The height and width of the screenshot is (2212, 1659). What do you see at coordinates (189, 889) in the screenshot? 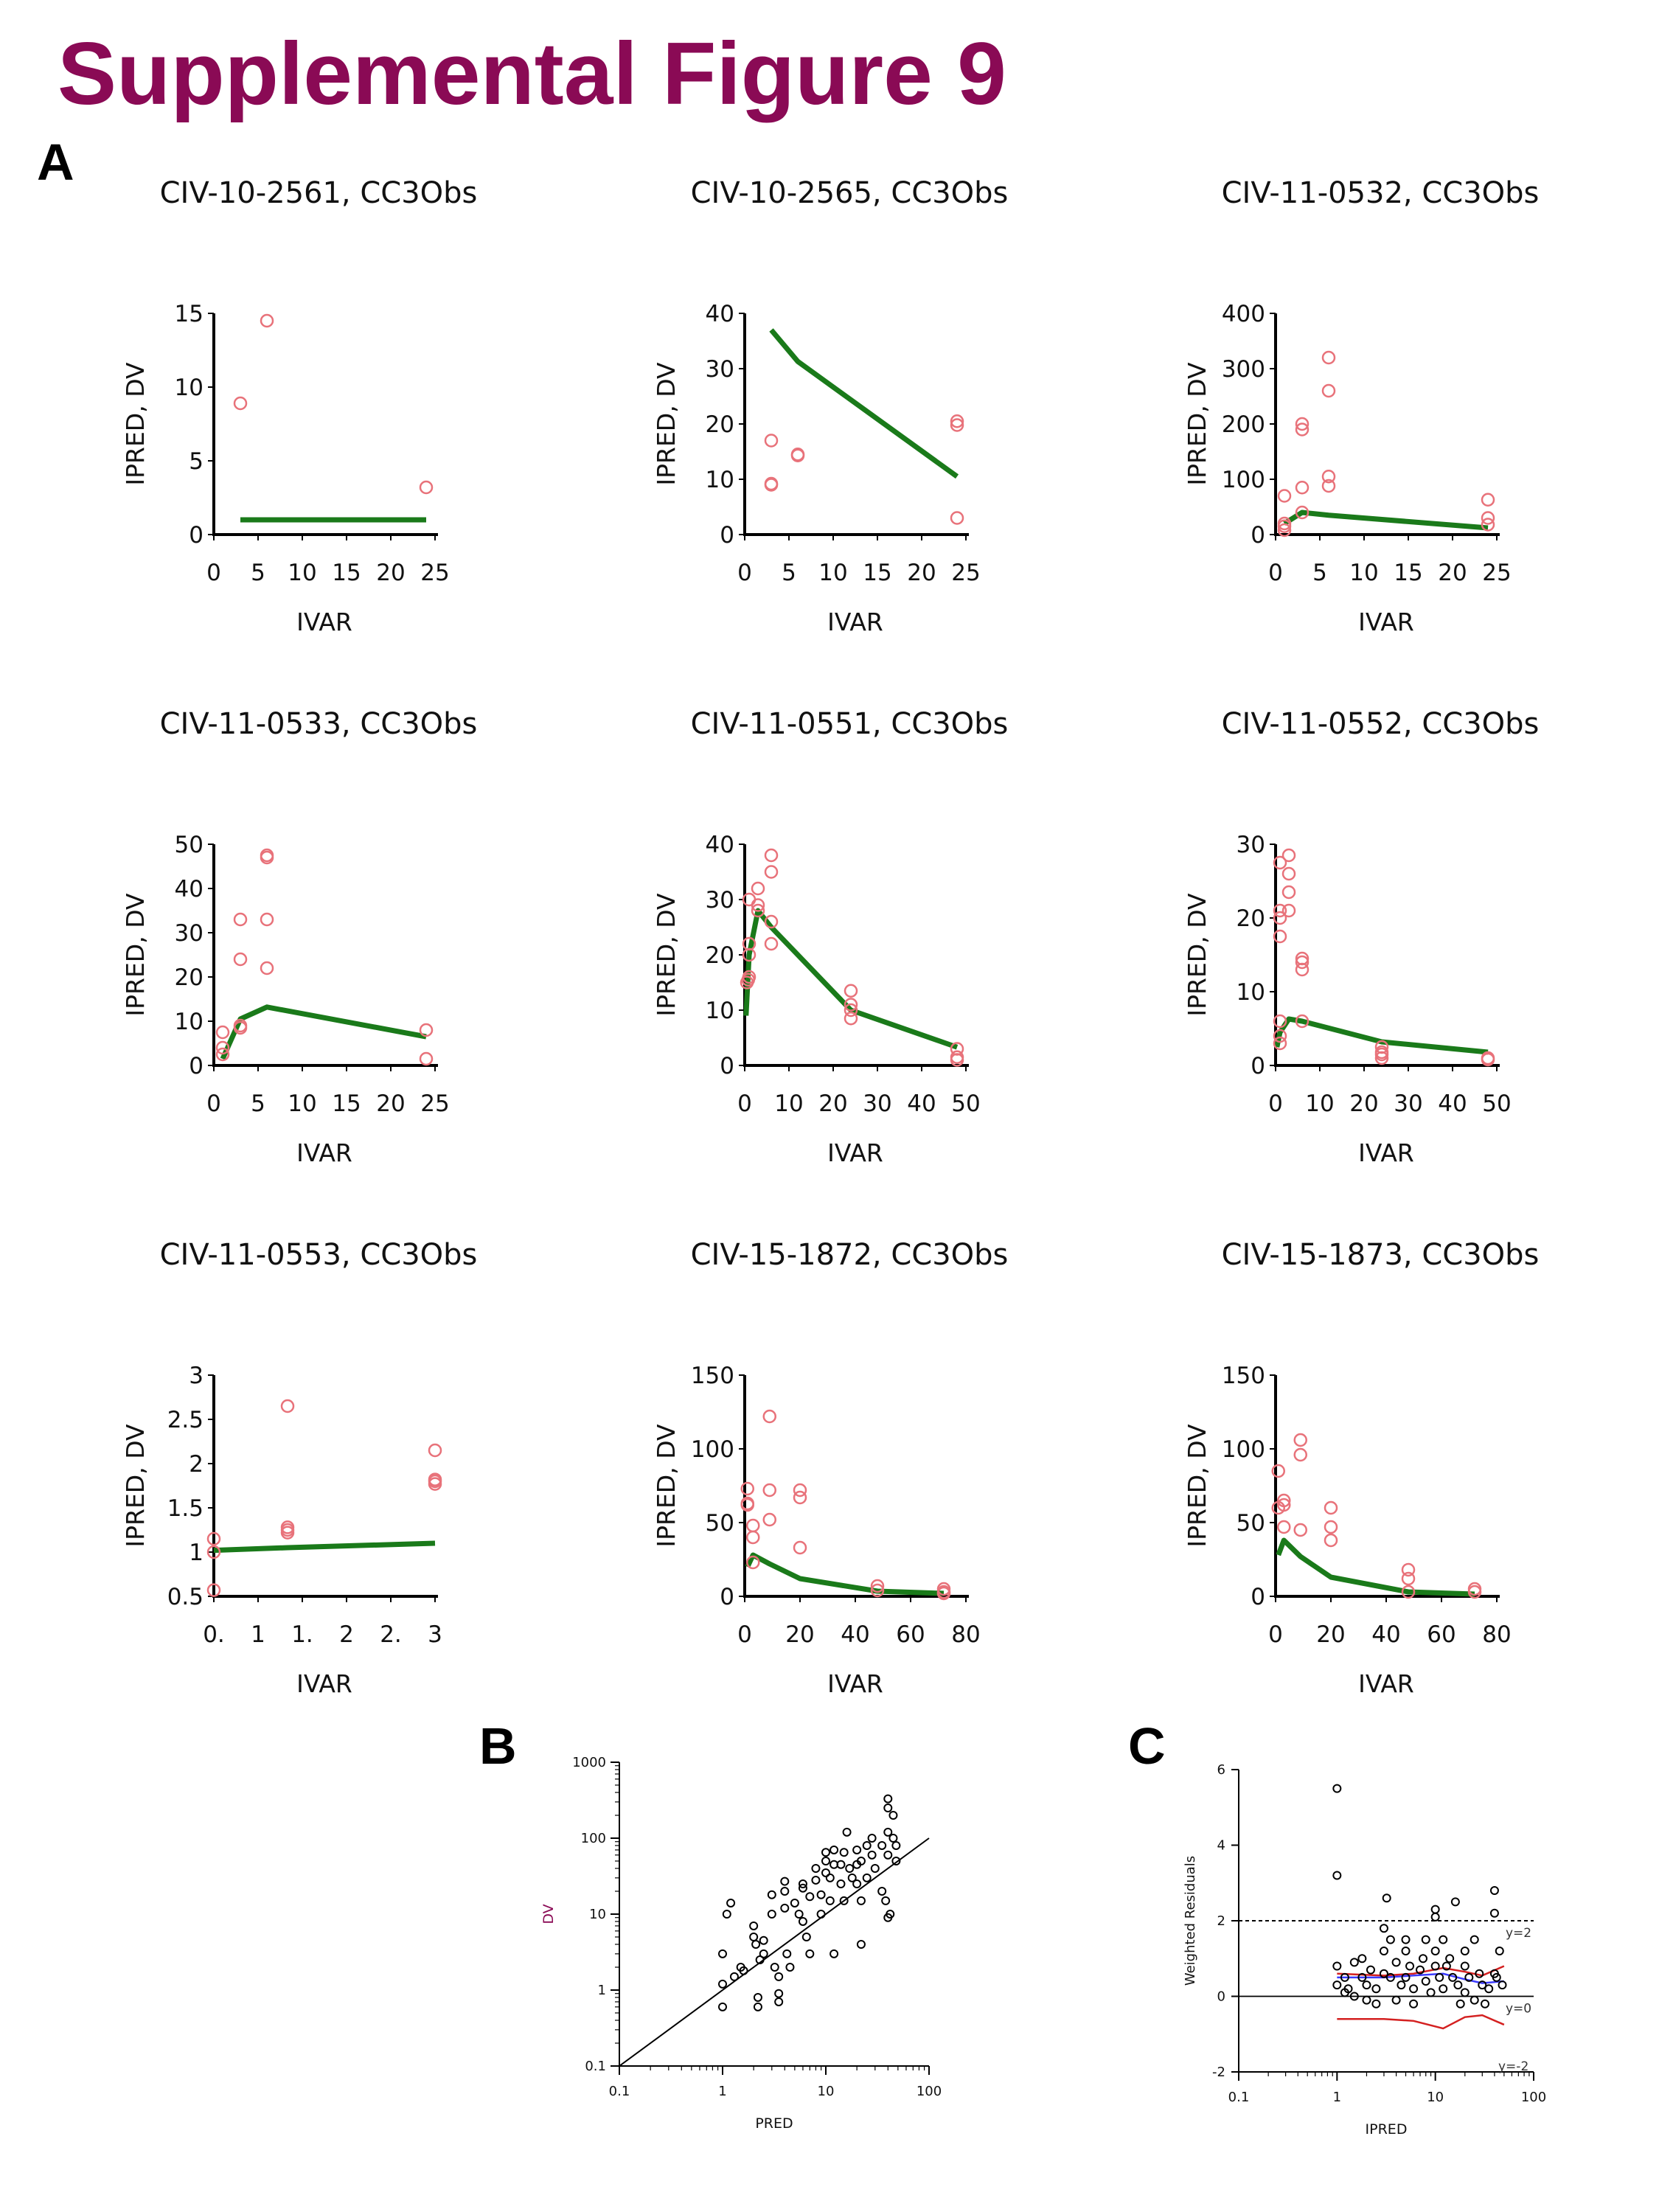
I see `y-tick-label: 40` at bounding box center [189, 889].